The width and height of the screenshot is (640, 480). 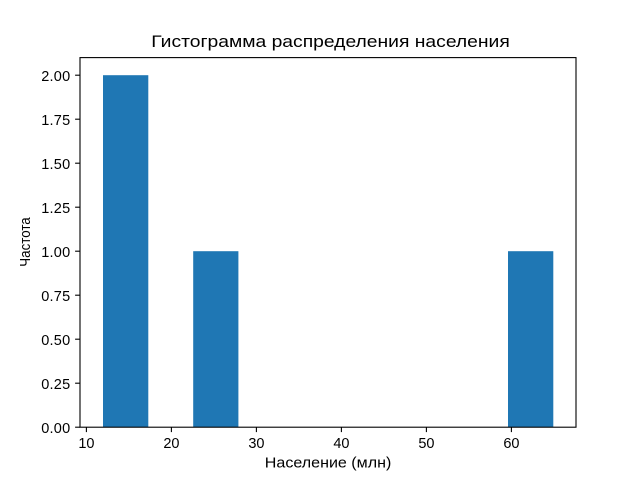 What do you see at coordinates (55, 209) in the screenshot?
I see `svg-text: 1.25` at bounding box center [55, 209].